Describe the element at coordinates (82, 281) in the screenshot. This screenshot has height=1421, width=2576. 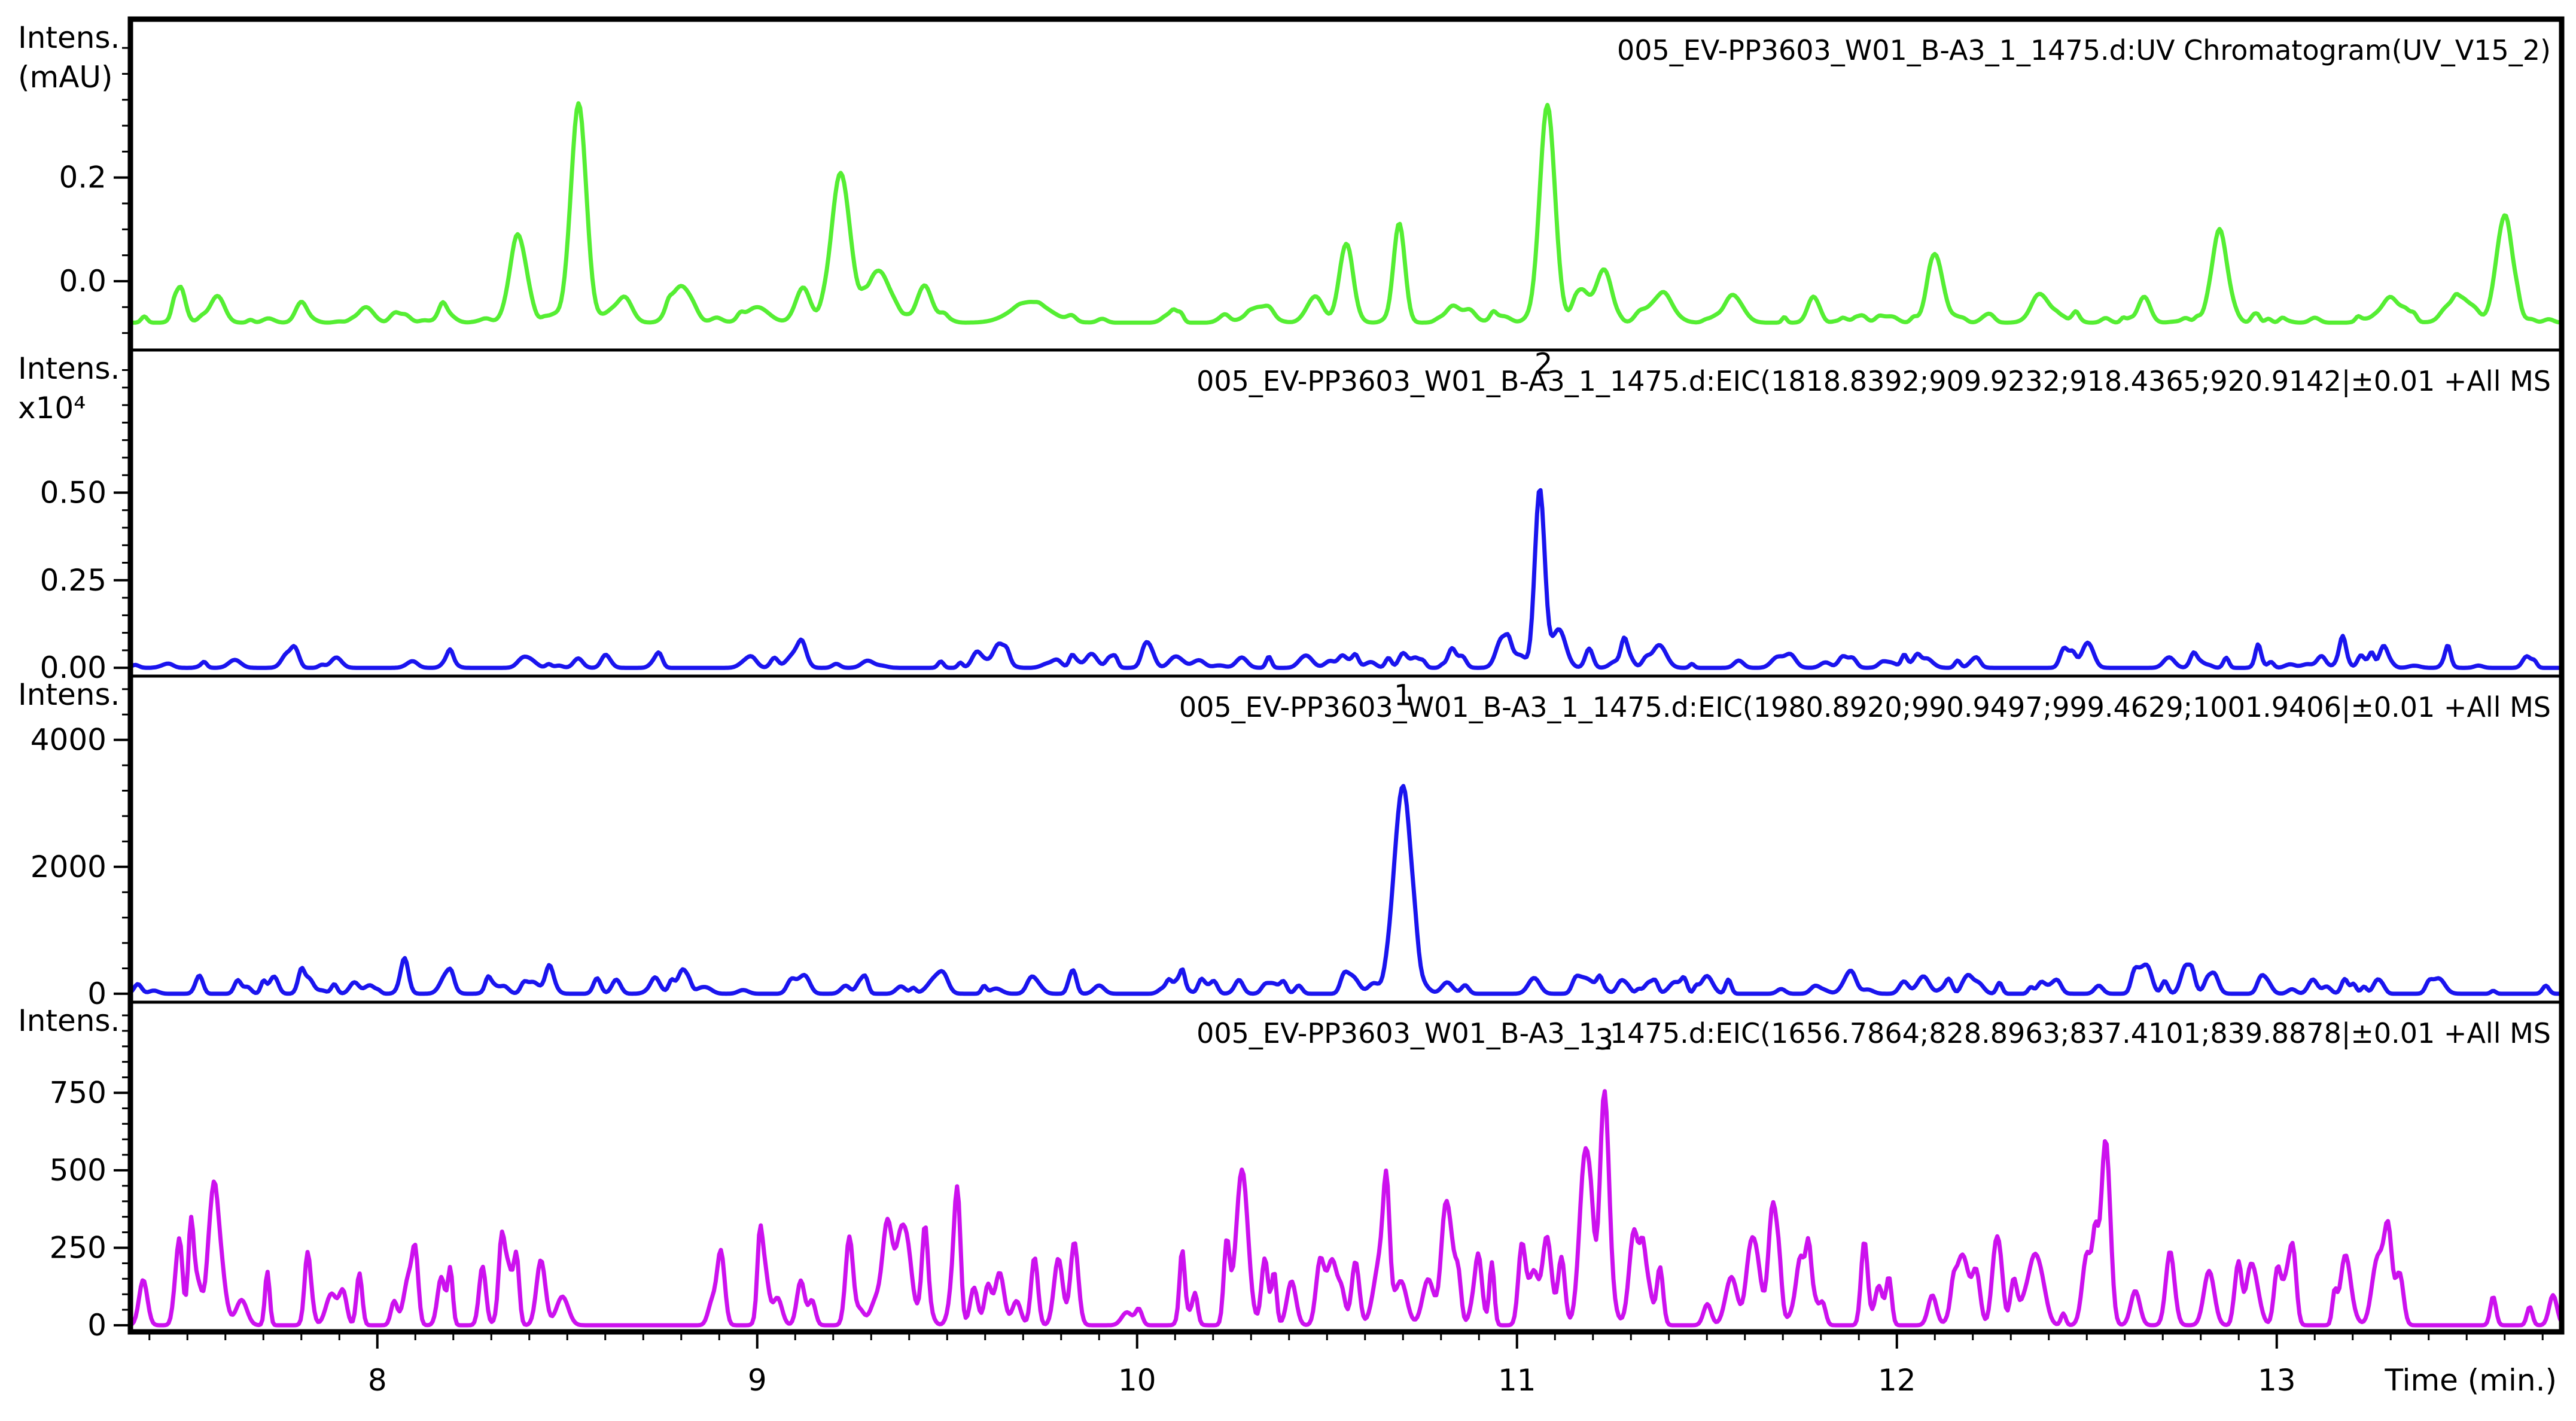
I see `y-tick-label: 0.0` at that location.